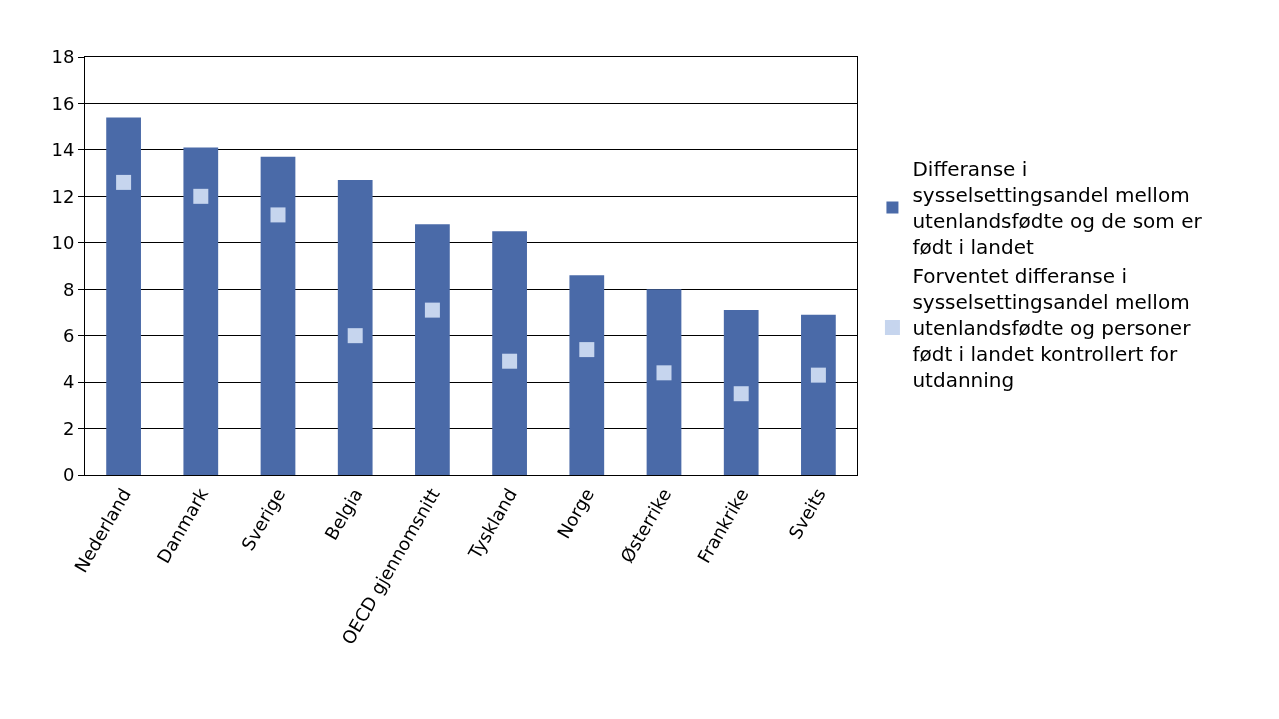  What do you see at coordinates (1057, 208) in the screenshot?
I see `legend-label: Differanse i sysselsettingsandel mellom utenlandsfødte og de som er født i landet` at bounding box center [1057, 208].